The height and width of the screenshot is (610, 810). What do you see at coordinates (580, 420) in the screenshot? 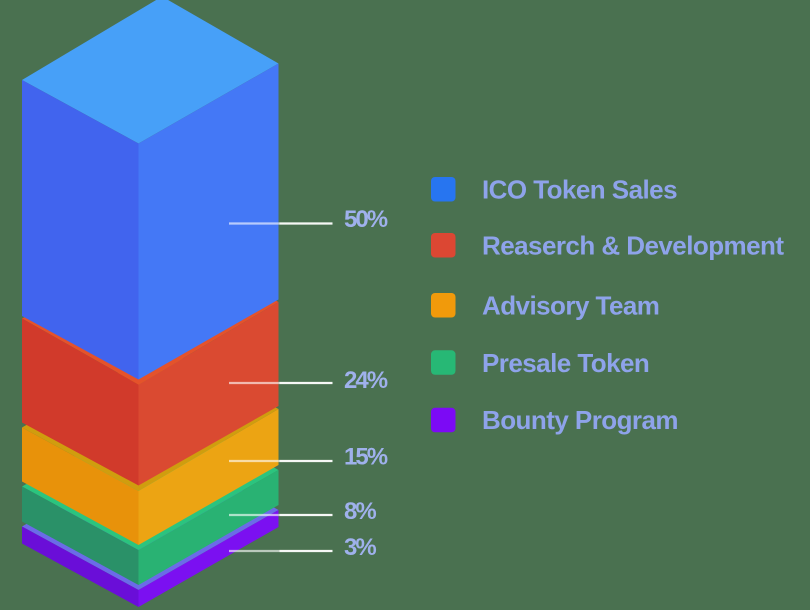
I see `svg-text: Bounty Program` at bounding box center [580, 420].